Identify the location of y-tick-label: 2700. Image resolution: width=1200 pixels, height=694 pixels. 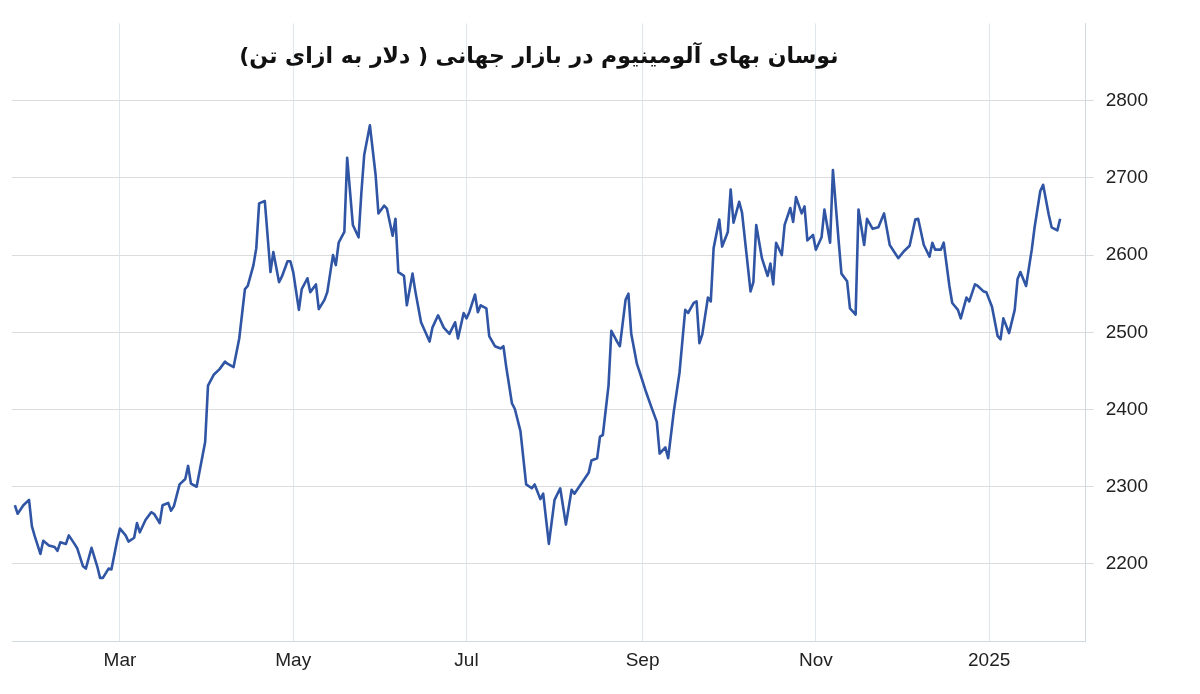
(1127, 177).